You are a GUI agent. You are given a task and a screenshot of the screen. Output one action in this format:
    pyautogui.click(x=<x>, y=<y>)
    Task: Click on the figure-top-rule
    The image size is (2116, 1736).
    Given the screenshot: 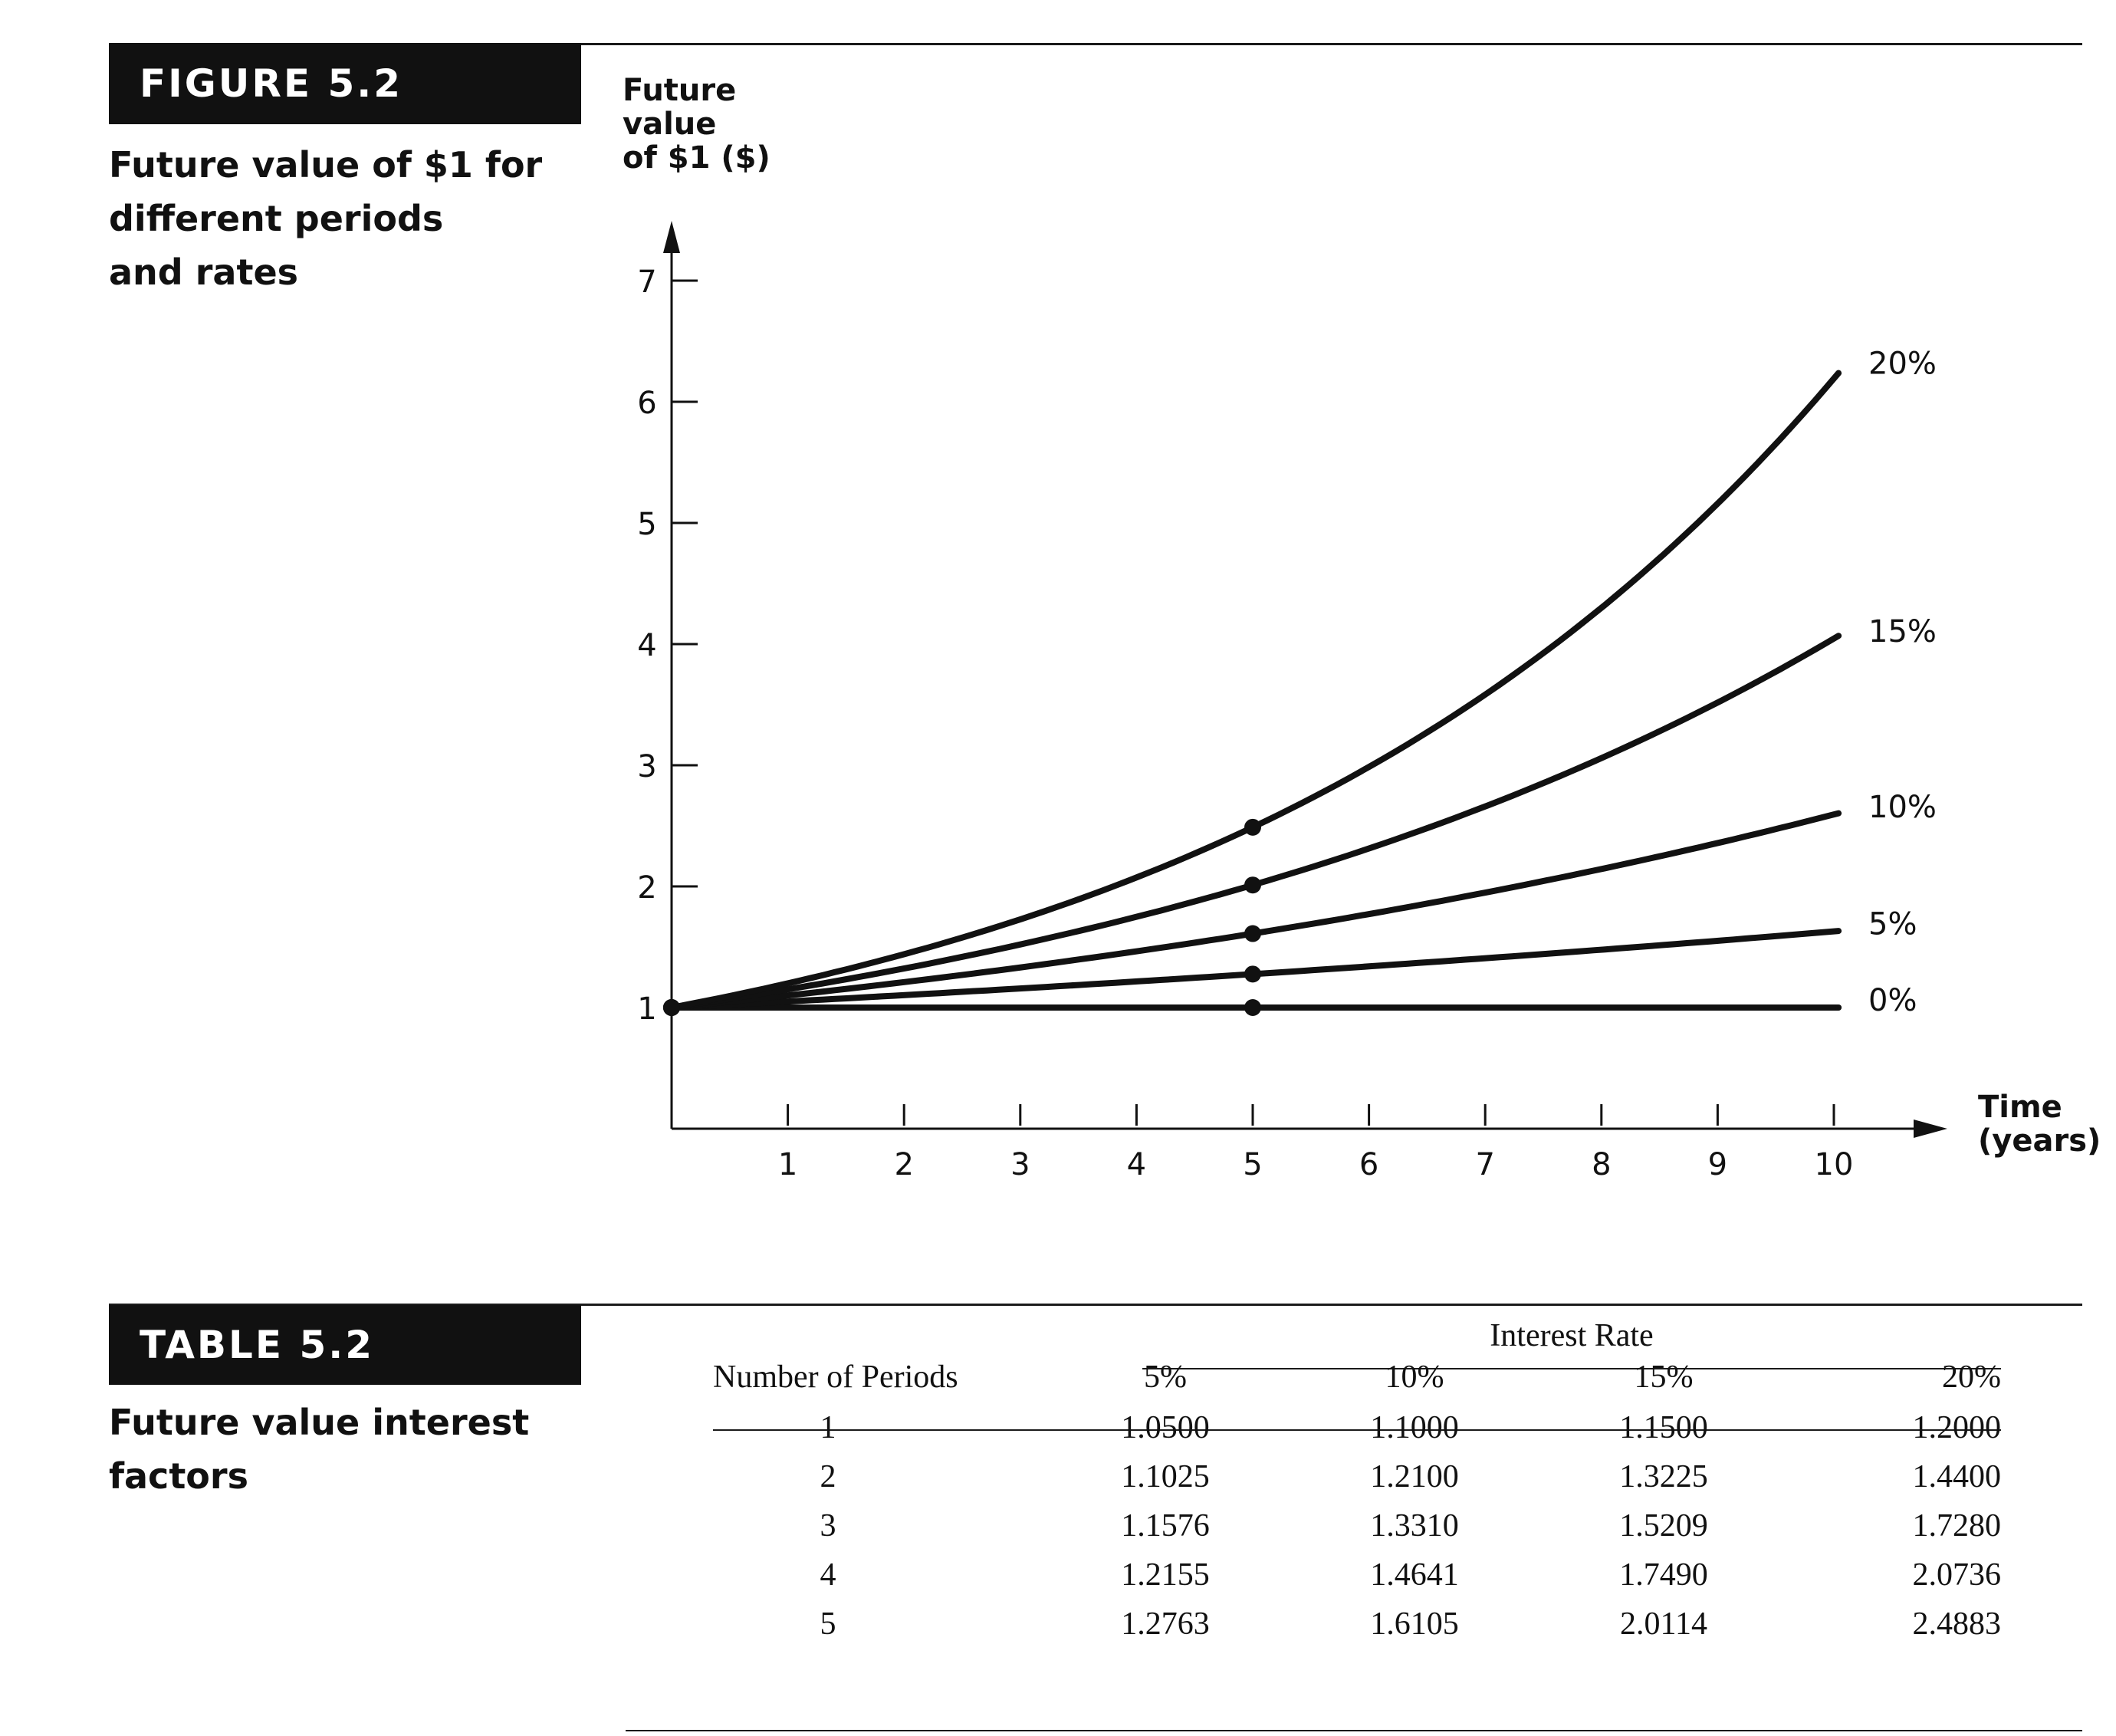 What is the action you would take?
    pyautogui.click(x=1096, y=44)
    